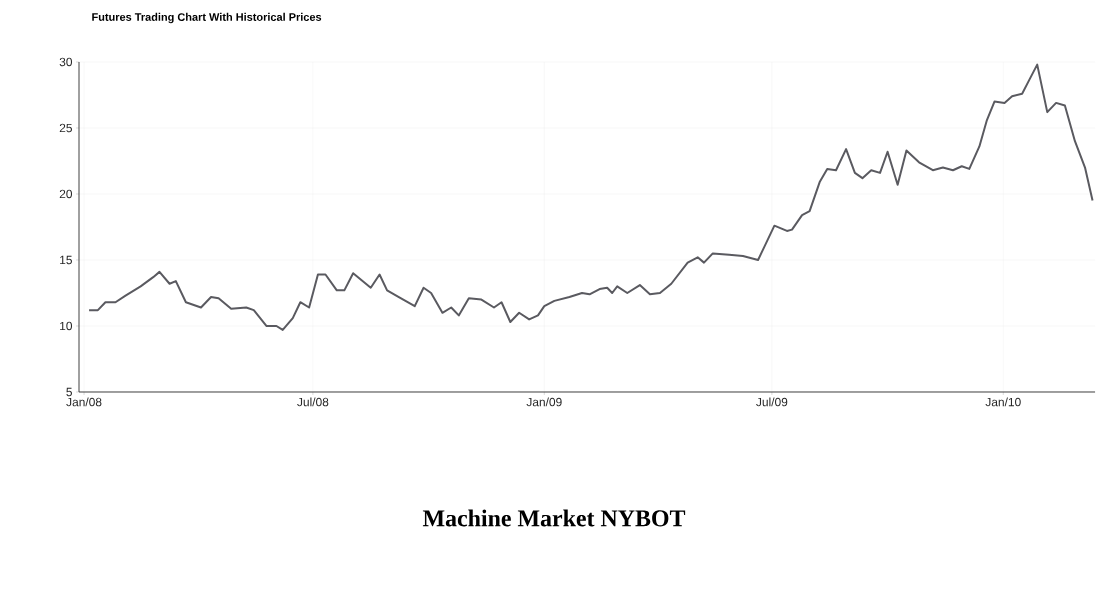 The height and width of the screenshot is (608, 1108). Describe the element at coordinates (772, 402) in the screenshot. I see `x-tick-label: Jul/09` at that location.